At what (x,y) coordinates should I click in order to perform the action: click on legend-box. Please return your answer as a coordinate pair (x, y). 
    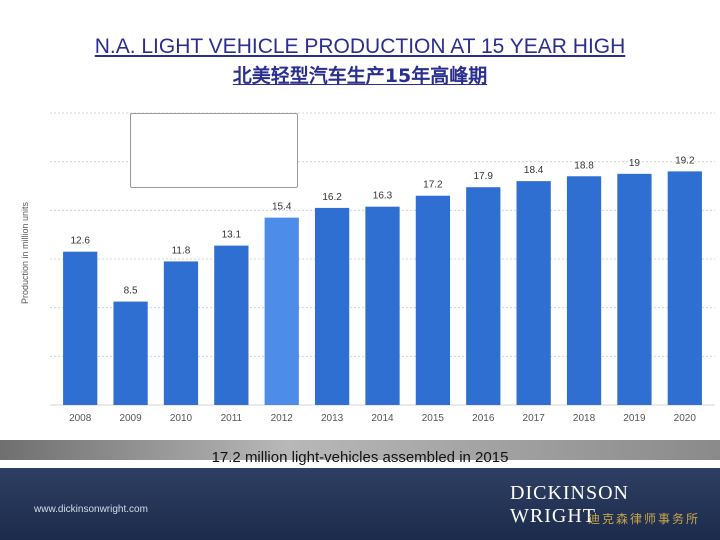
    Looking at the image, I should click on (214, 150).